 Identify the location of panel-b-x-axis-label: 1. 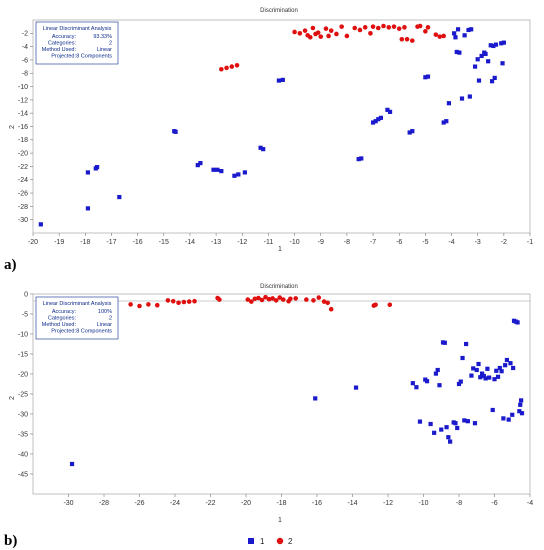
(280, 520).